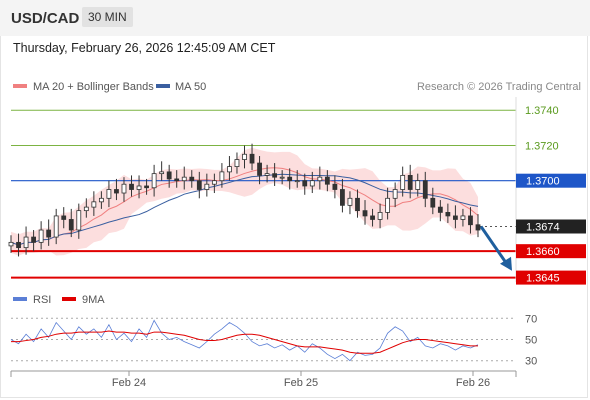 This screenshot has width=590, height=400. I want to click on level-label-resistance-1: 1.3720, so click(542, 146).